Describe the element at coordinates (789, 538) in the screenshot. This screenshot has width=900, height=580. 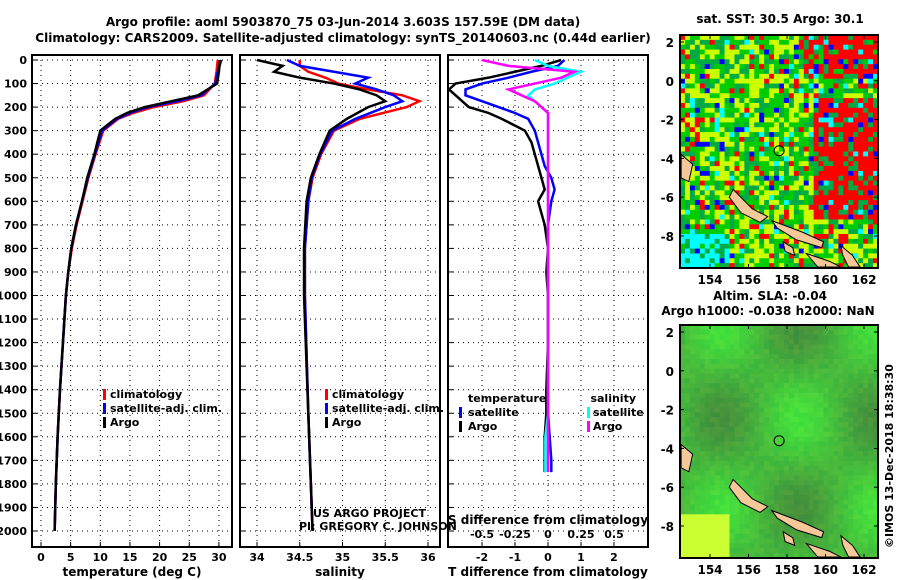
I see `land-polygon` at that location.